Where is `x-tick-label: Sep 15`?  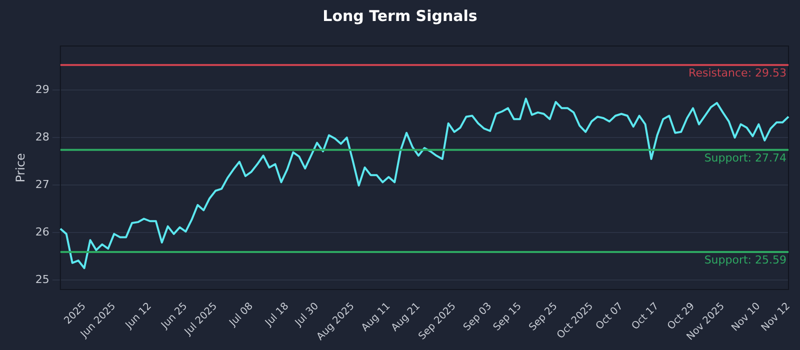 x-tick-label: Sep 15 is located at coordinates (508, 317).